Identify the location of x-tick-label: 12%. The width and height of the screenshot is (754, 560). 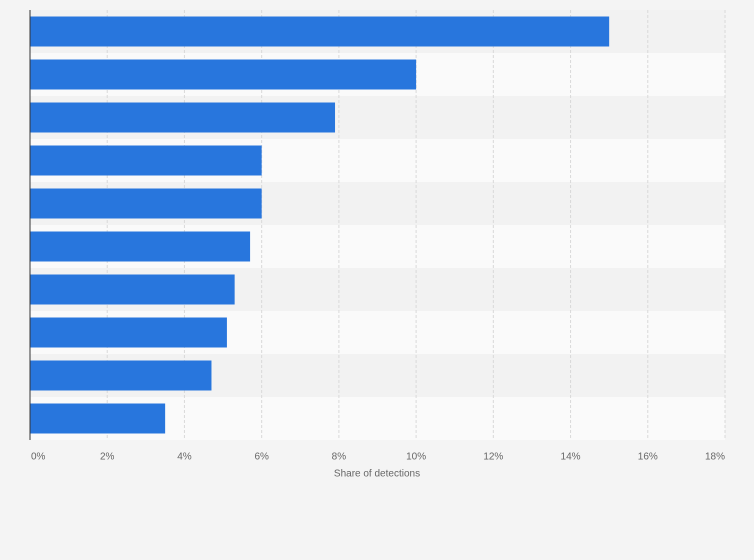
(493, 457).